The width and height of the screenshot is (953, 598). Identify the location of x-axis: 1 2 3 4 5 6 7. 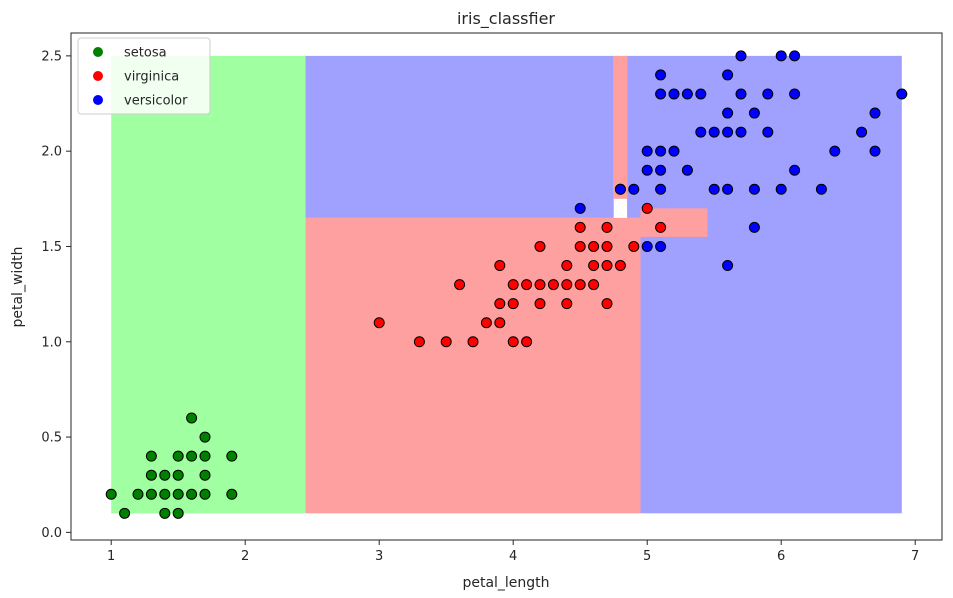
(513, 552).